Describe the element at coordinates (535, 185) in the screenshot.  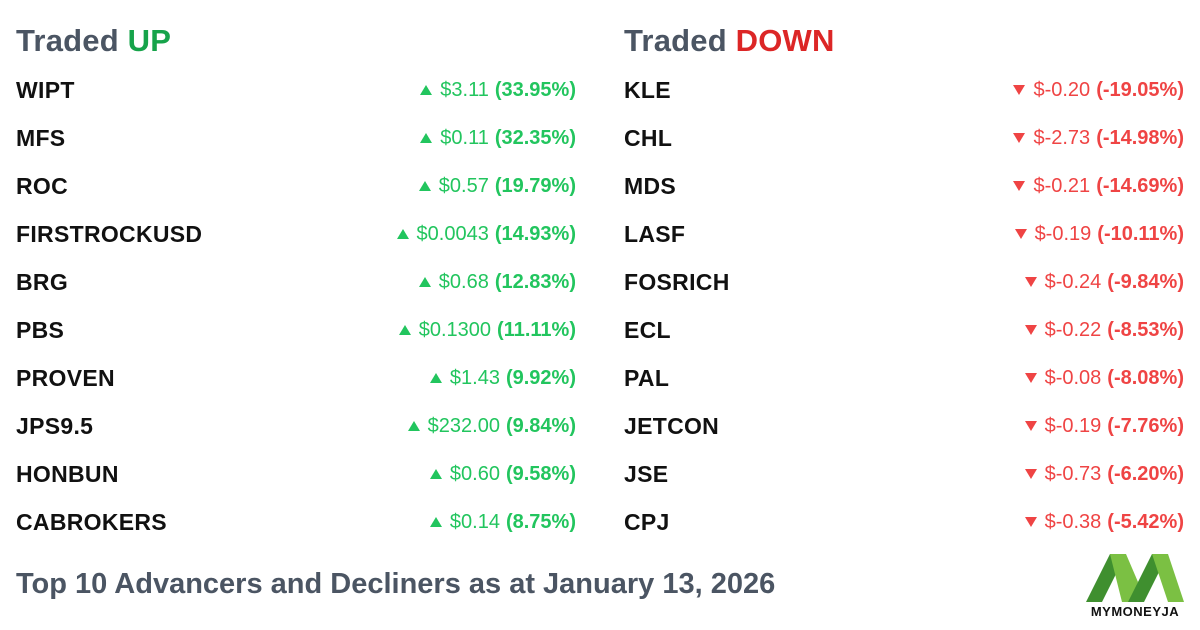
I see `percent-change-value: (19.79%)` at that location.